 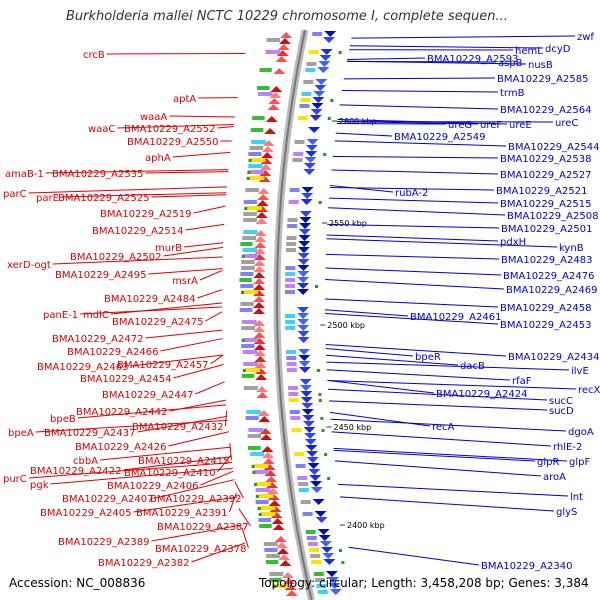 What do you see at coordinates (177, 427) in the screenshot?
I see `left-gene-label: BMA10229_A2432` at bounding box center [177, 427].